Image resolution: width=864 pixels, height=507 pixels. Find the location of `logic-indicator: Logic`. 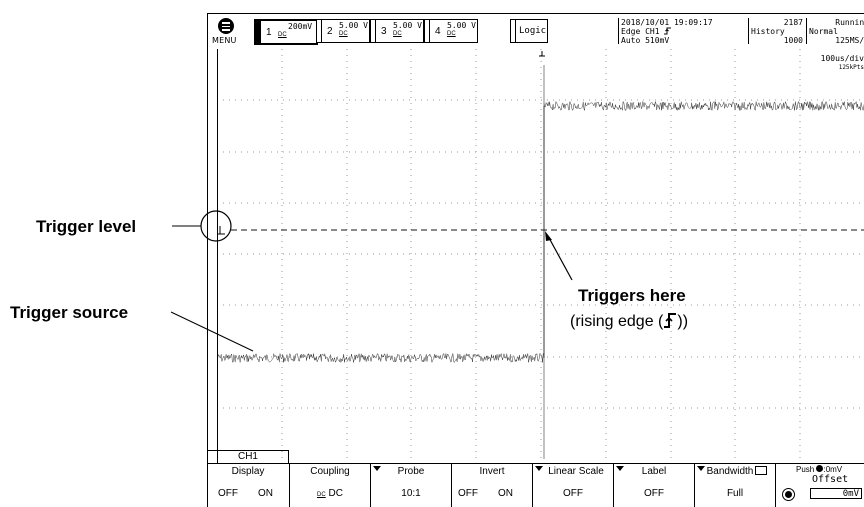

logic-indicator: Logic is located at coordinates (529, 31).